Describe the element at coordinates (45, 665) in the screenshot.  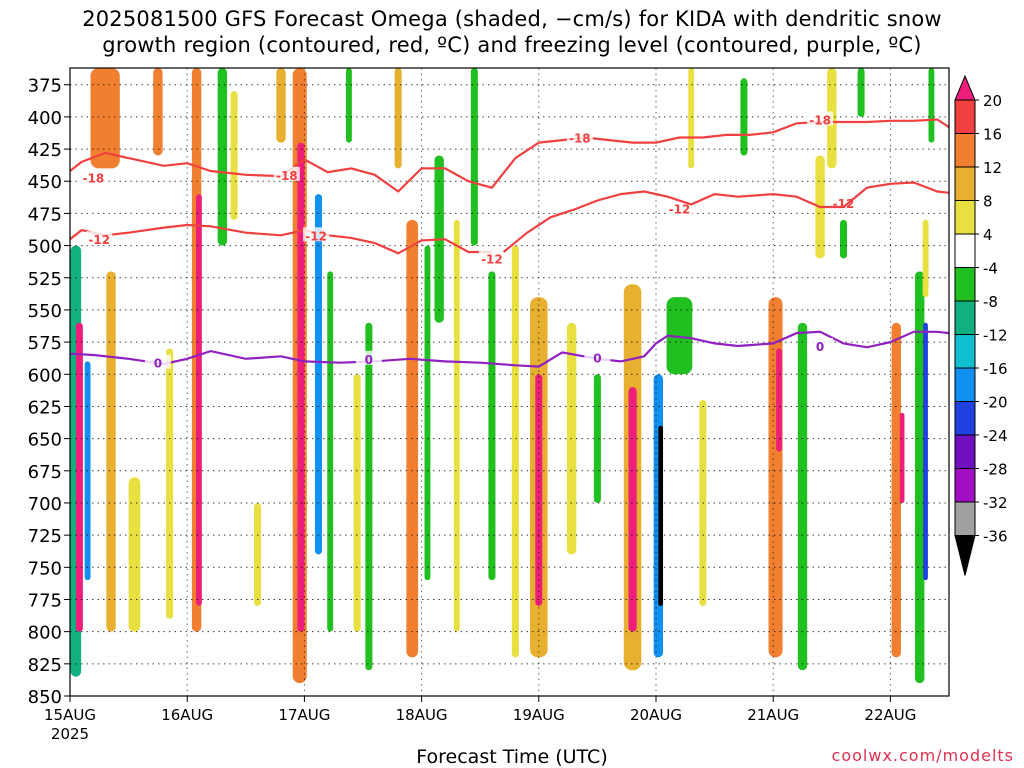
I see `y-tick-label: 825` at that location.